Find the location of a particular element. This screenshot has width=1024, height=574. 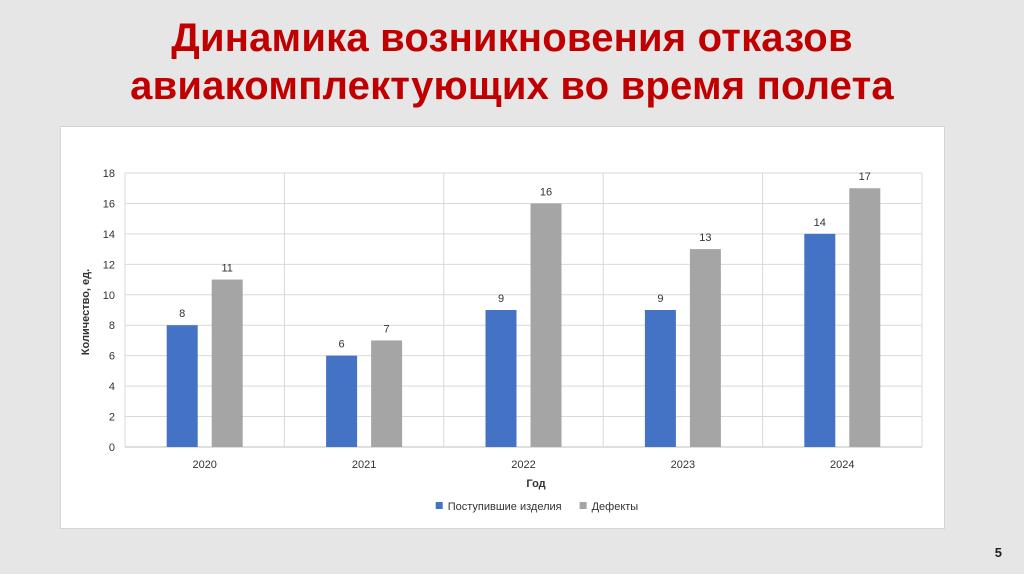

slide-title-line-2: авиакомплектующих во время полета is located at coordinates (512, 86).